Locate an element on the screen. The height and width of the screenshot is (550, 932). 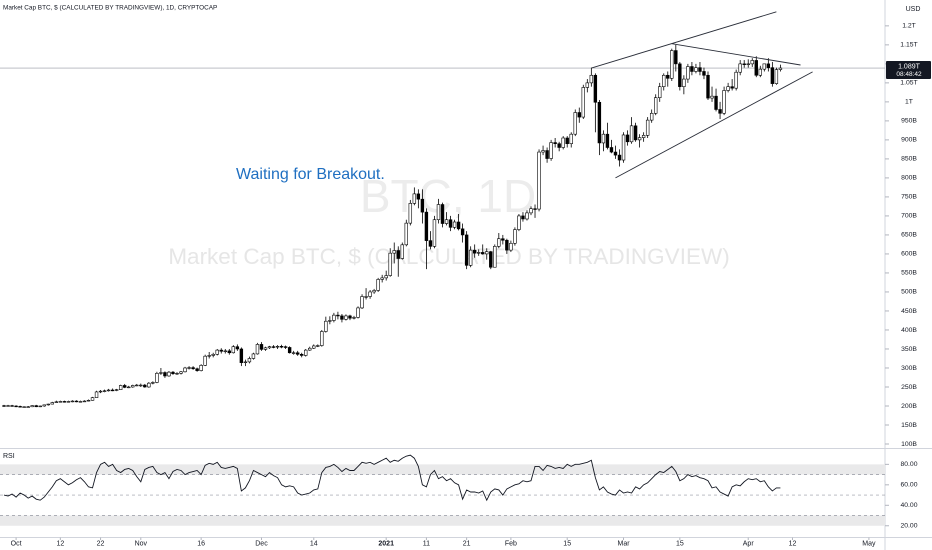
watermark-symbol: BTC, 1D is located at coordinates (448, 196).